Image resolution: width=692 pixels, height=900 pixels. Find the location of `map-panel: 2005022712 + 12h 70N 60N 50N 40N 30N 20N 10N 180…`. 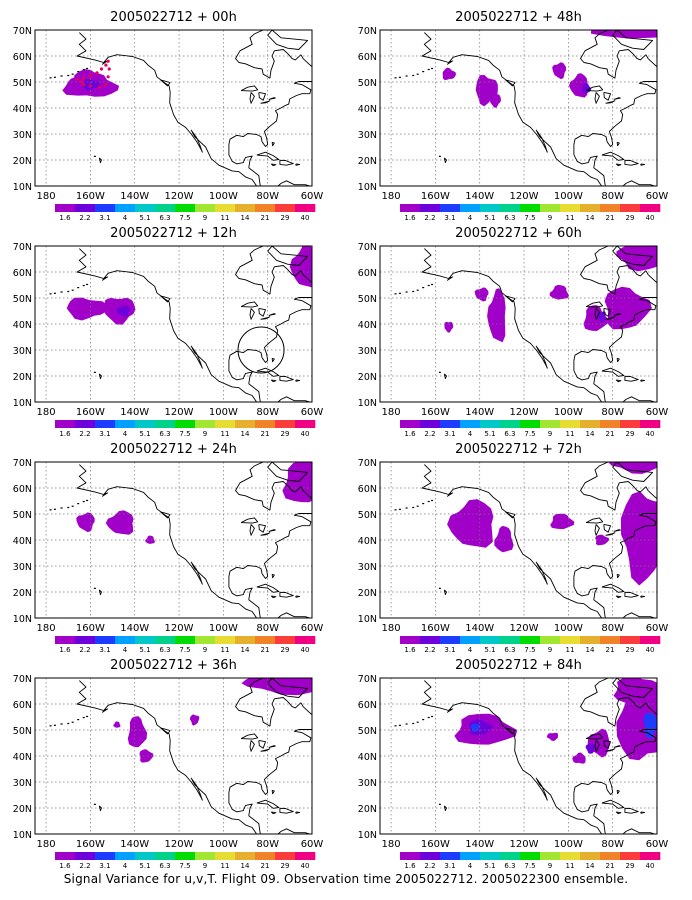

map-panel: 2005022712 + 12h 70N 60N 50N 40N 30N 20N 10N 180… is located at coordinates (168, 332).